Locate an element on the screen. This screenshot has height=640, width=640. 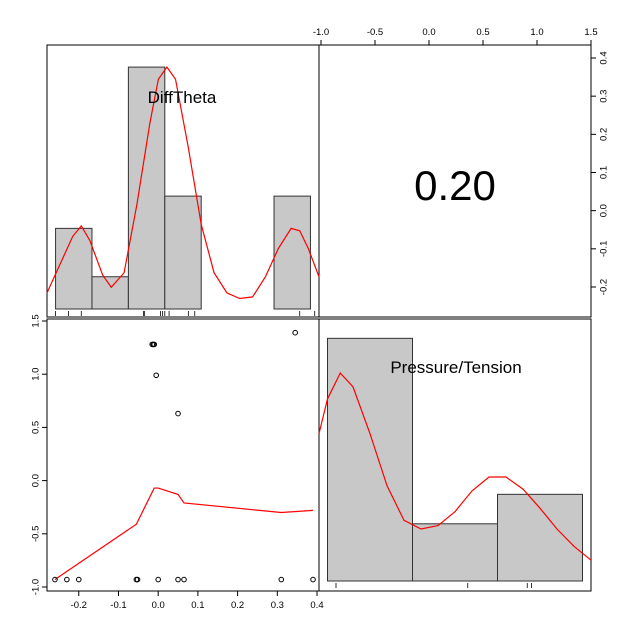
x-tick-label-top: 1.5 is located at coordinates (590, 32).